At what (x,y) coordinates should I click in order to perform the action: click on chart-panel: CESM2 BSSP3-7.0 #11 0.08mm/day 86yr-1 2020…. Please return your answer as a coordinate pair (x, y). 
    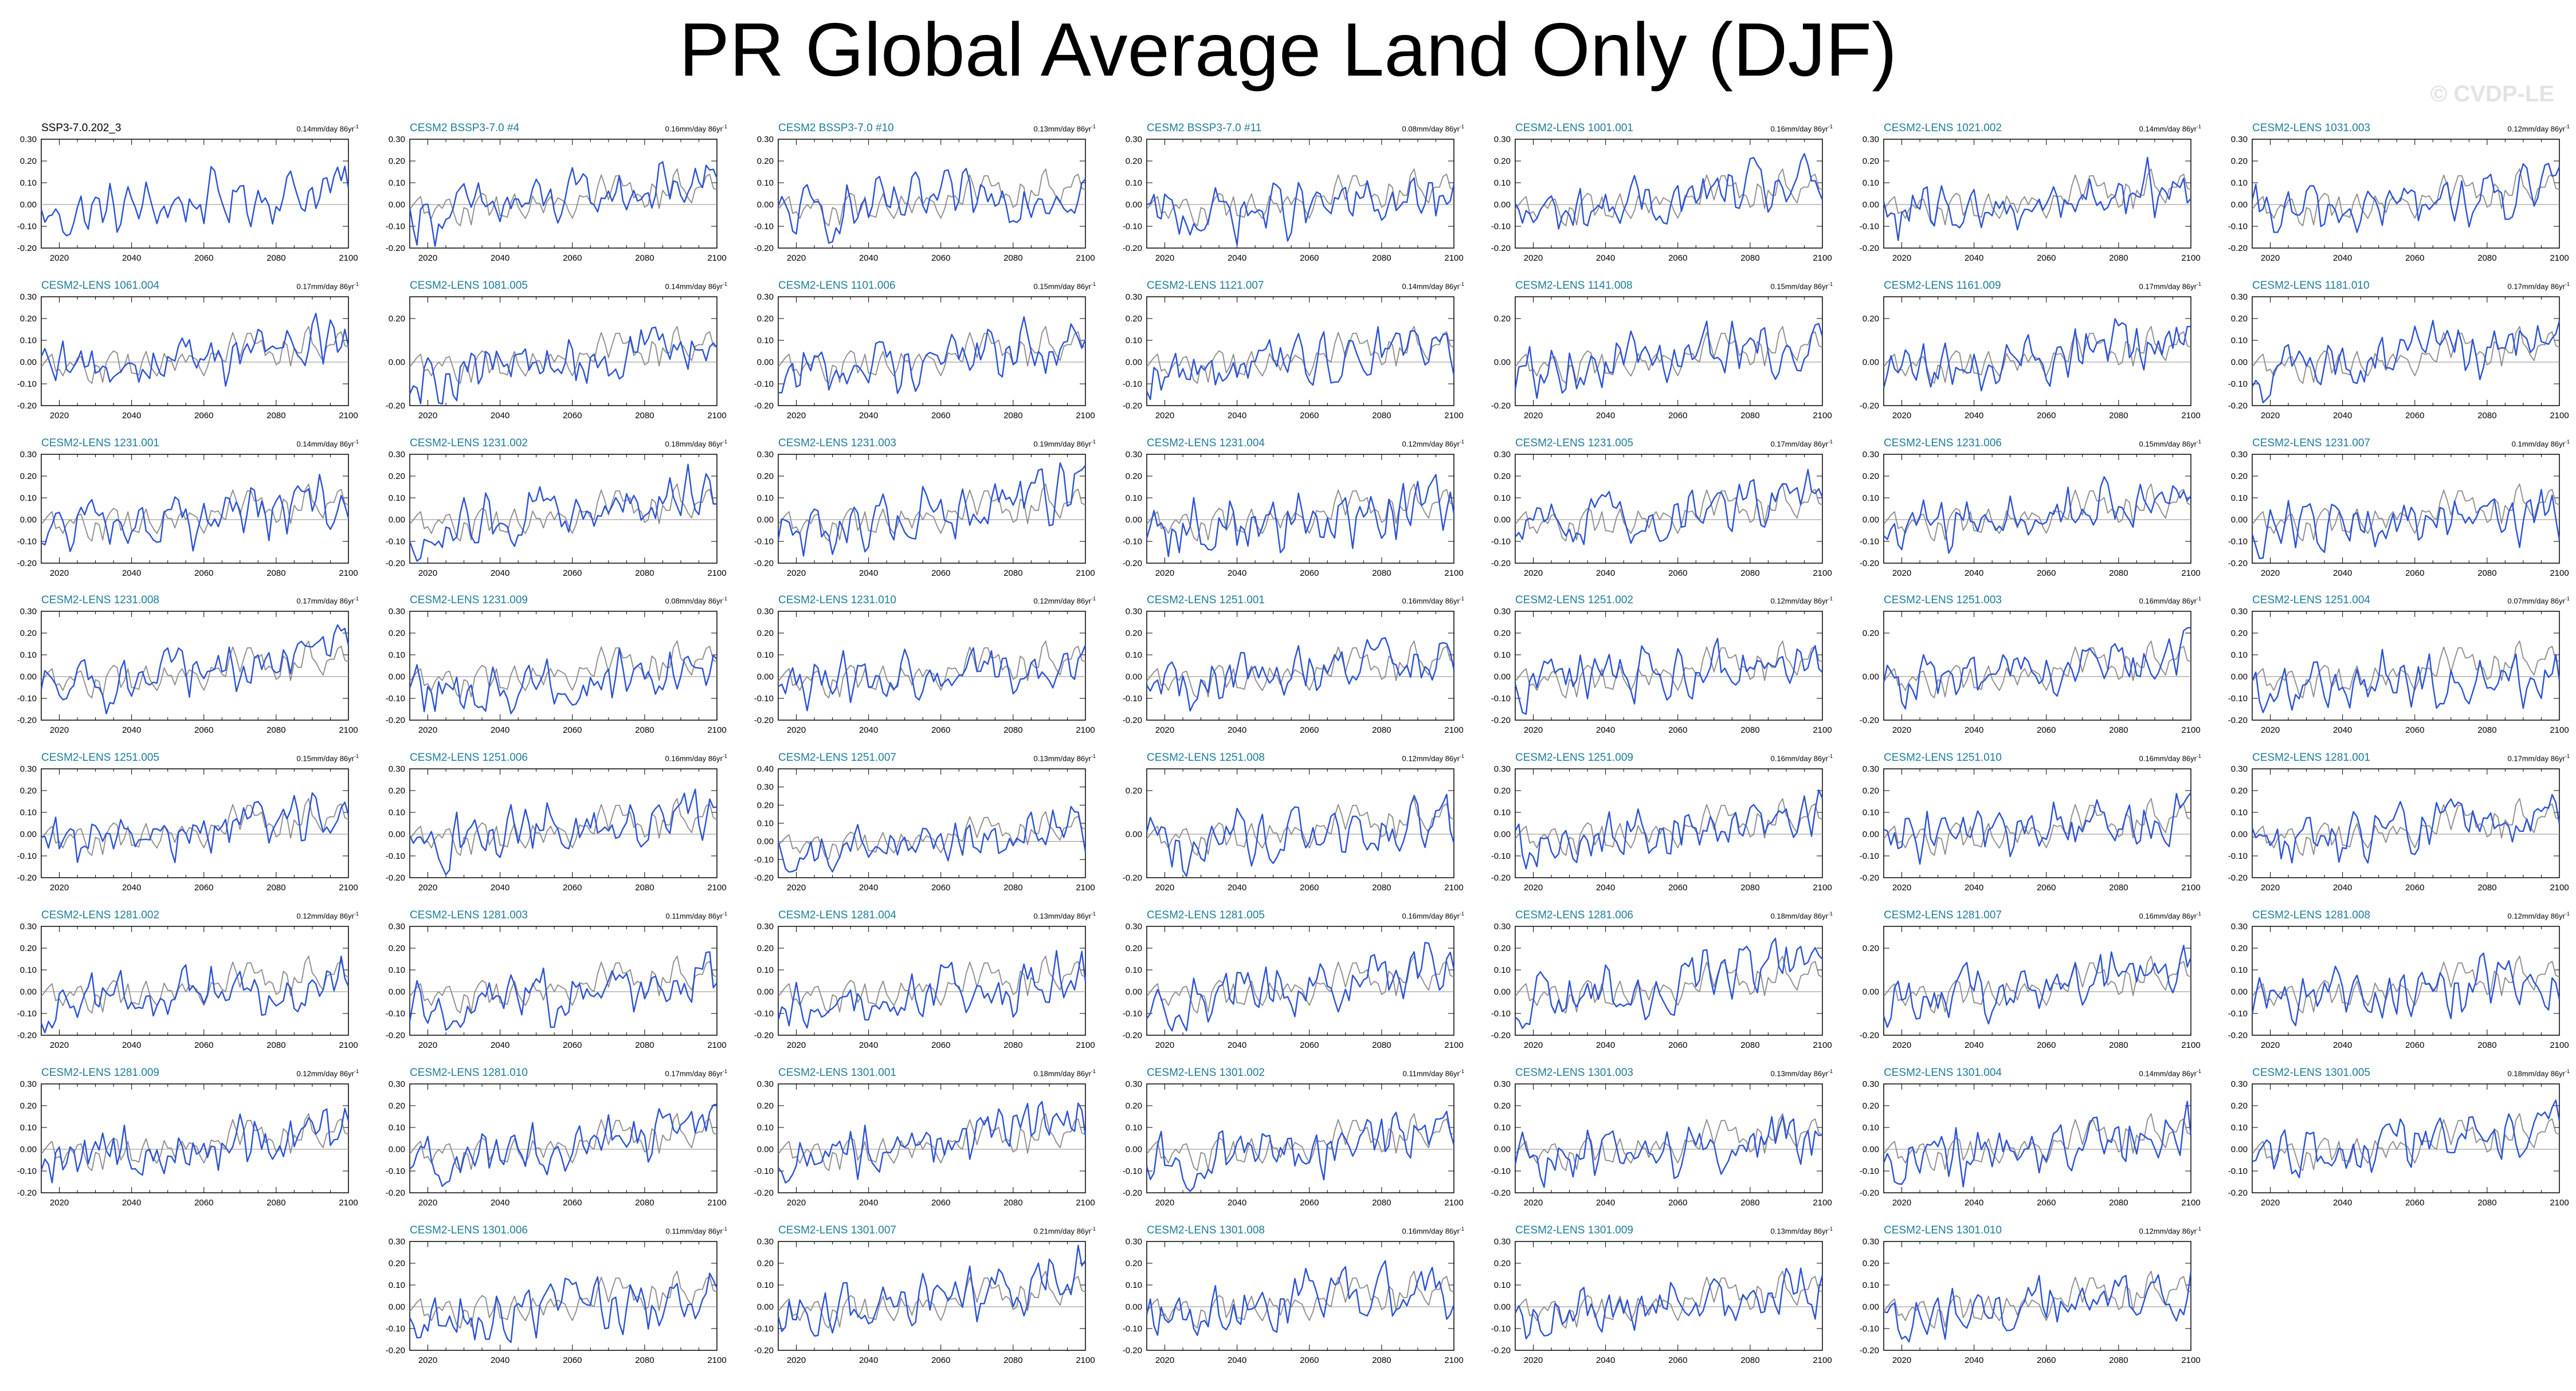
    Looking at the image, I should click on (1288, 199).